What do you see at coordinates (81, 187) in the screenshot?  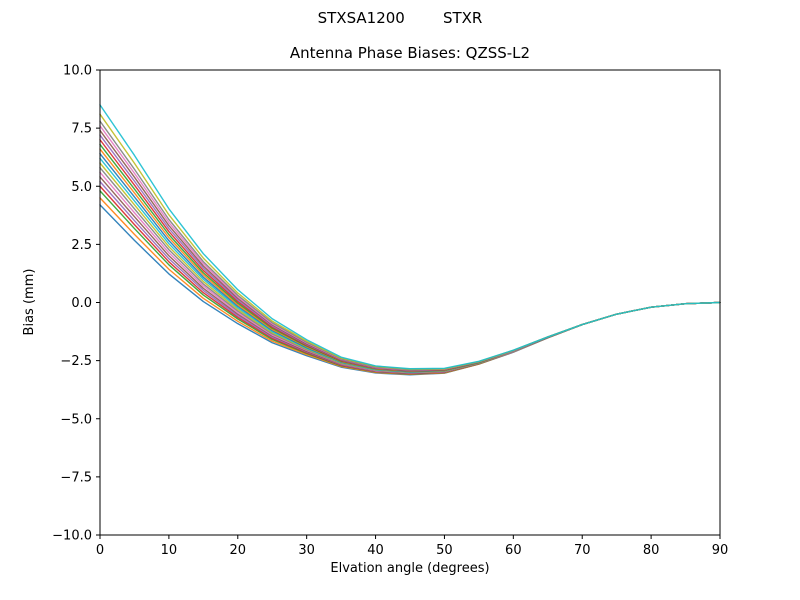 I see `y-tick-label: 5.0` at bounding box center [81, 187].